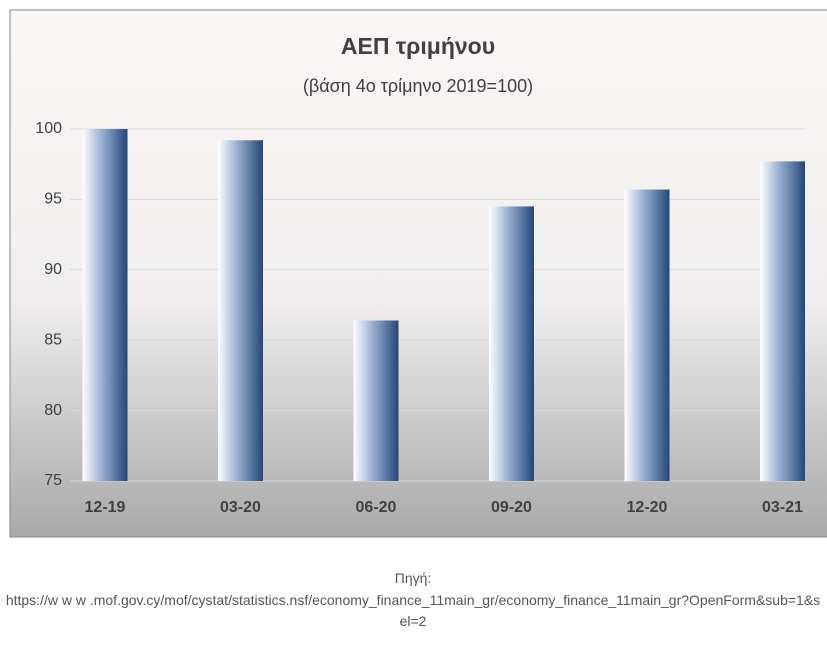 The width and height of the screenshot is (827, 646). Describe the element at coordinates (413, 578) in the screenshot. I see `source-label: Πηγή:` at that location.